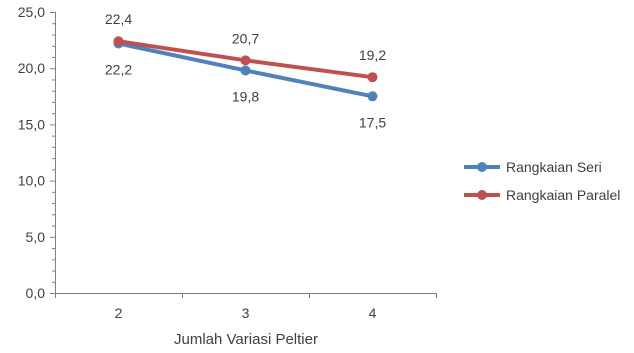 The image size is (634, 353). Describe the element at coordinates (245, 38) in the screenshot. I see `data-label: 20,7` at that location.